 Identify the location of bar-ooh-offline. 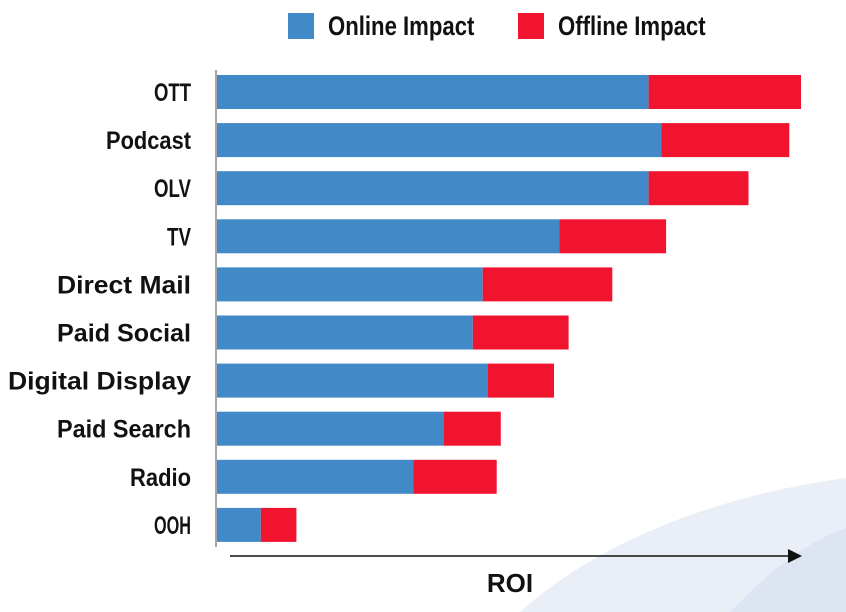
(278, 524).